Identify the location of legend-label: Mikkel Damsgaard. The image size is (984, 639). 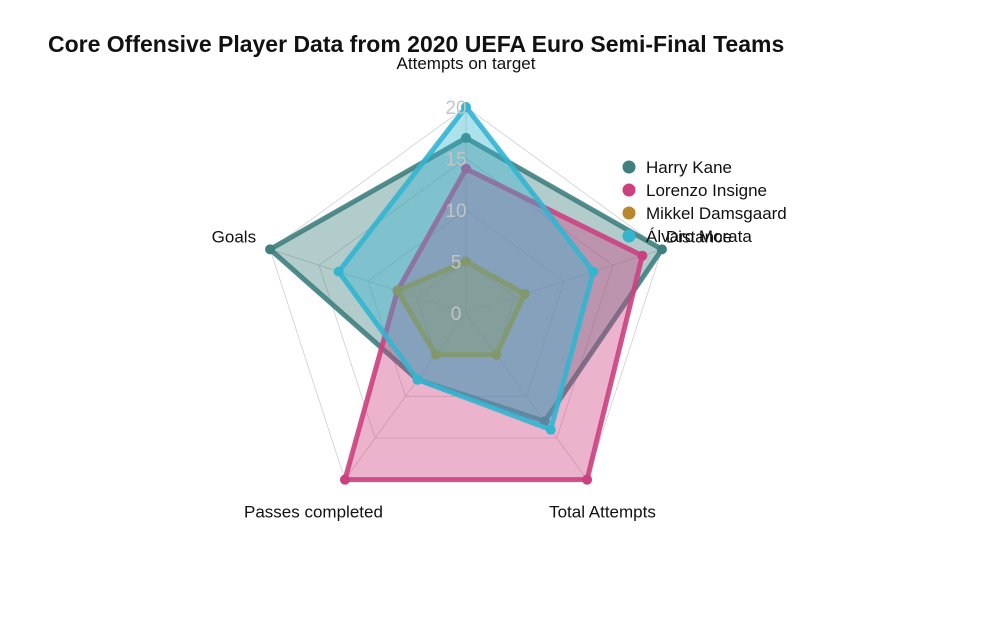
(716, 213).